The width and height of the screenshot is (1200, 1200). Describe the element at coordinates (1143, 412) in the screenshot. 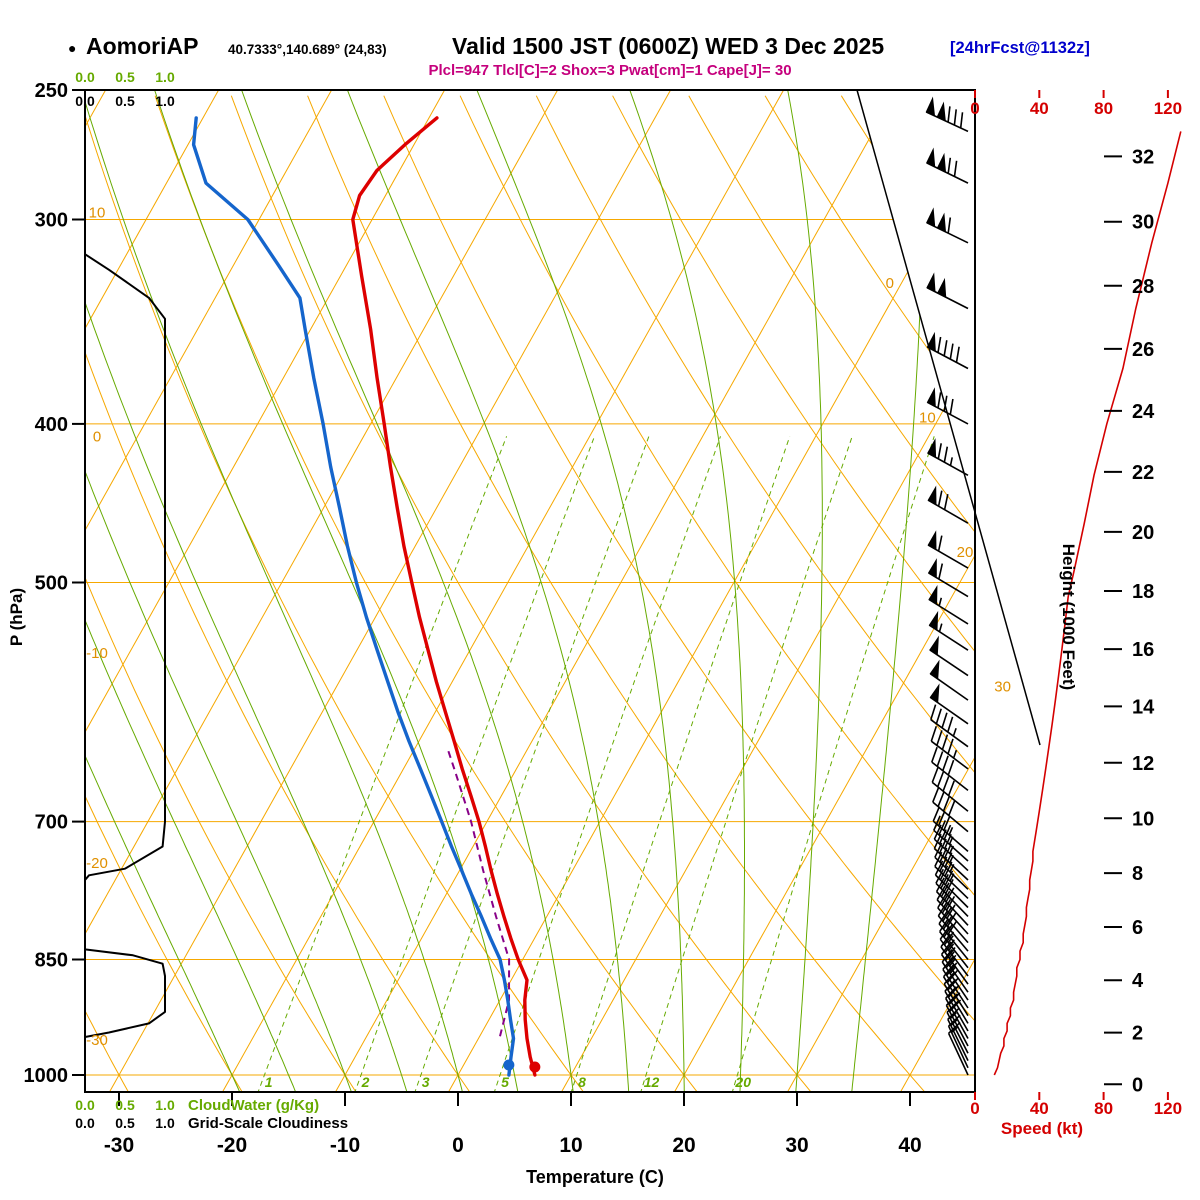

I see `svg-text: 24` at that location.